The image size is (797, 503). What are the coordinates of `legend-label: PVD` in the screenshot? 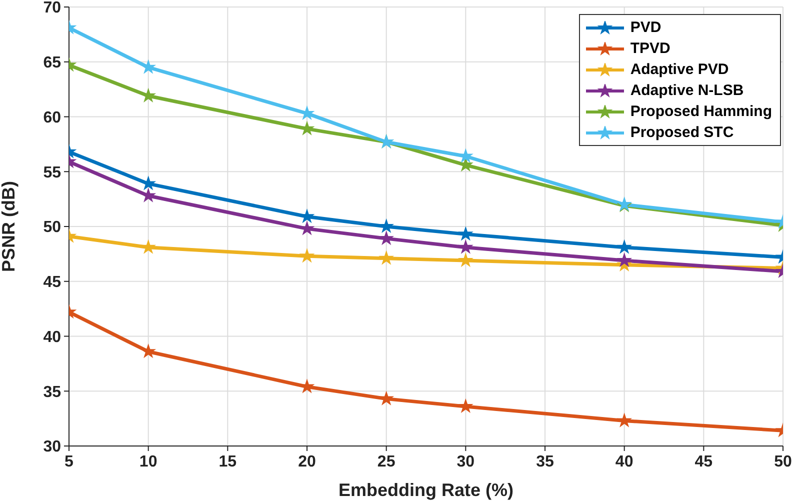 It's located at (646, 27).